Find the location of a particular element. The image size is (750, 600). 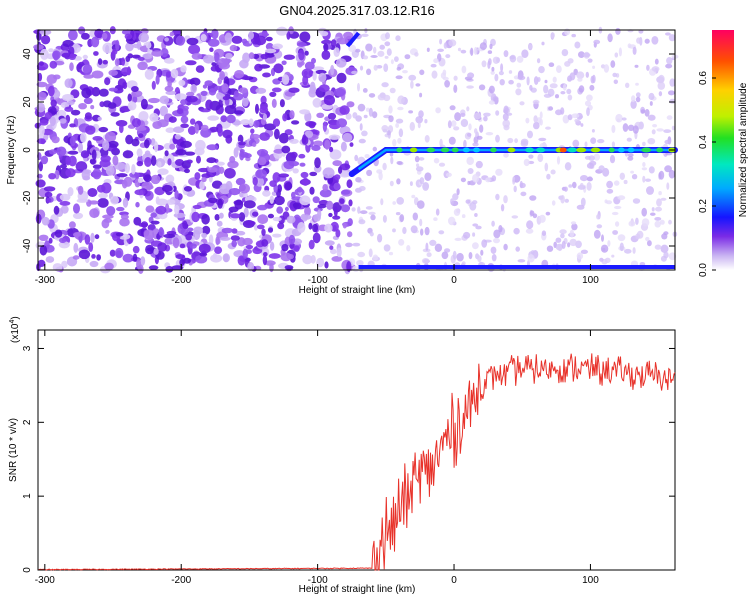

spectrogram-hot-spot is located at coordinates (563, 150).